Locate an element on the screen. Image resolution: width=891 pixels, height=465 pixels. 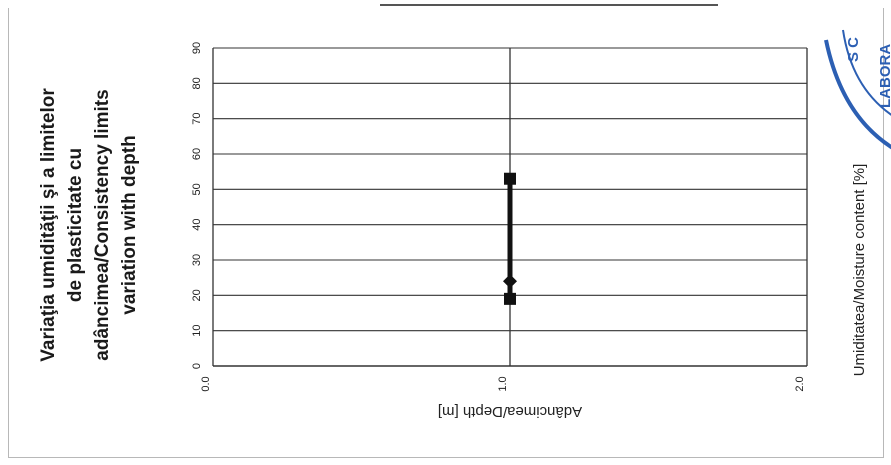
lab-stamp: S C LABORA is located at coordinates (857, 89).